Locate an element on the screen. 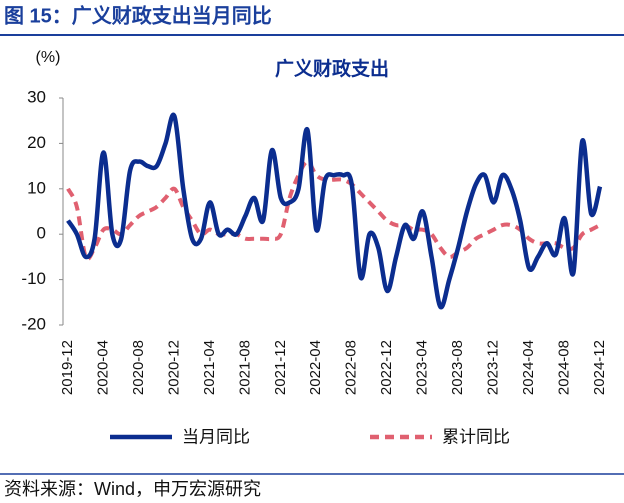 The image size is (624, 503). x-tick-label: 2024-12 is located at coordinates (599, 367).